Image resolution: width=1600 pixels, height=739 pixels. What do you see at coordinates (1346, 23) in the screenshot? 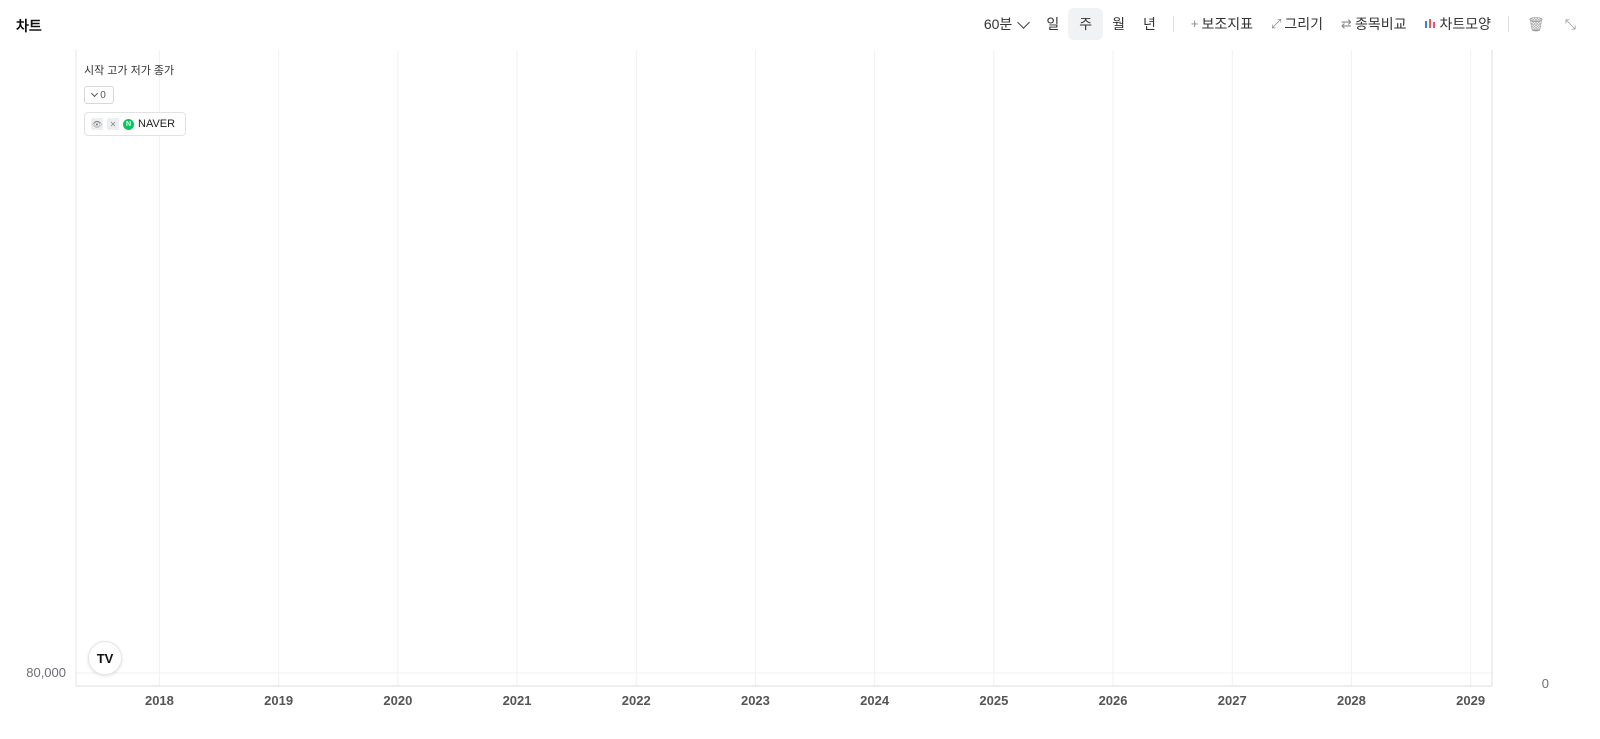
I see `compare-arrows-icon: ⇄` at bounding box center [1346, 23].